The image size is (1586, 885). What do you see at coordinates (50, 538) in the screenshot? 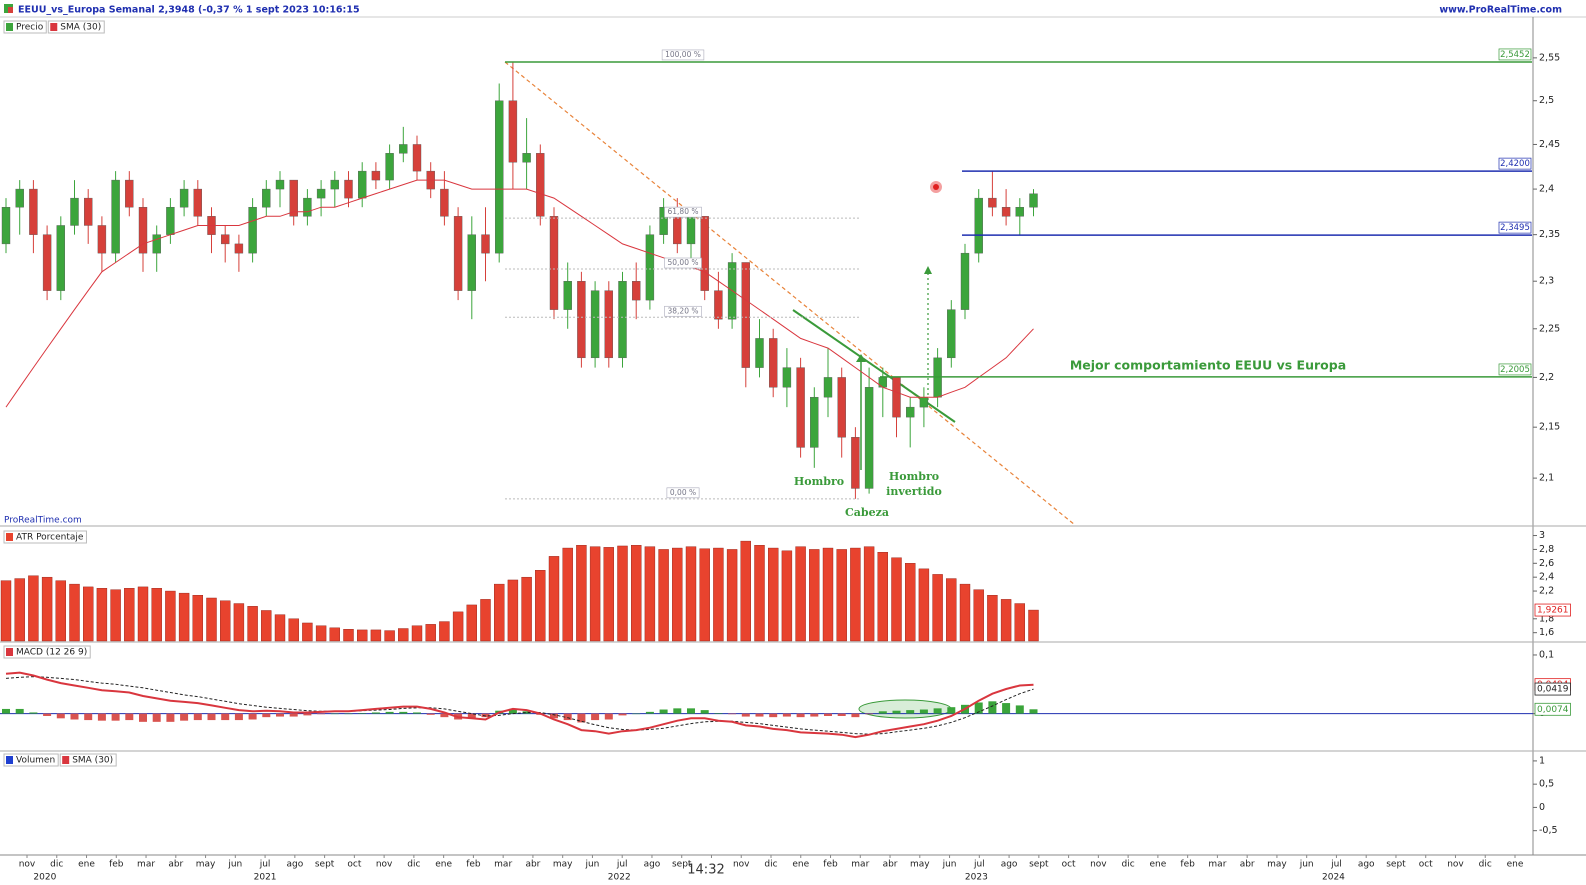
I see `legend-label: ATR Porcentaje` at bounding box center [50, 538].